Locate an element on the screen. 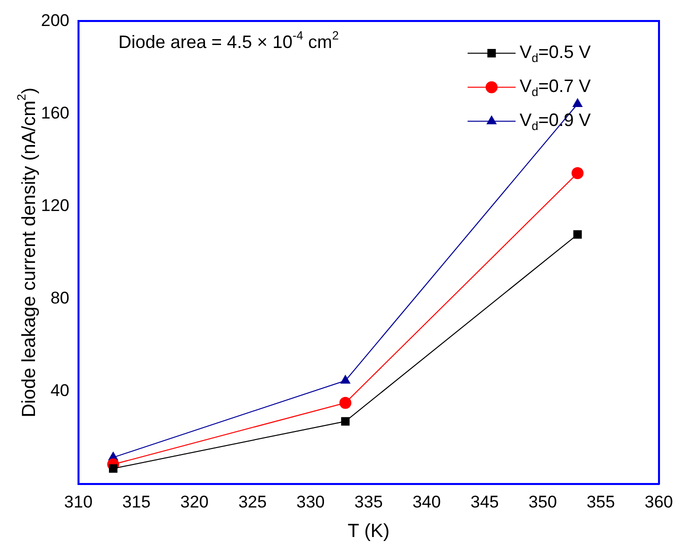 Image resolution: width=684 pixels, height=555 pixels. x-tick-label: 315 is located at coordinates (136, 502).